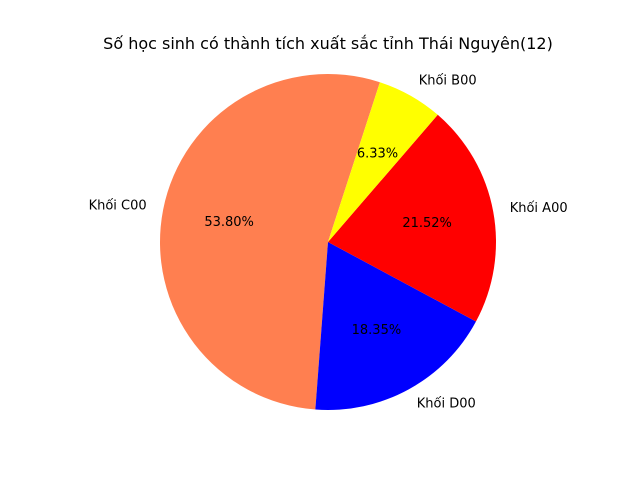  Describe the element at coordinates (118, 206) in the screenshot. I see `category-label-kh-i-c00: Khối C00` at that location.